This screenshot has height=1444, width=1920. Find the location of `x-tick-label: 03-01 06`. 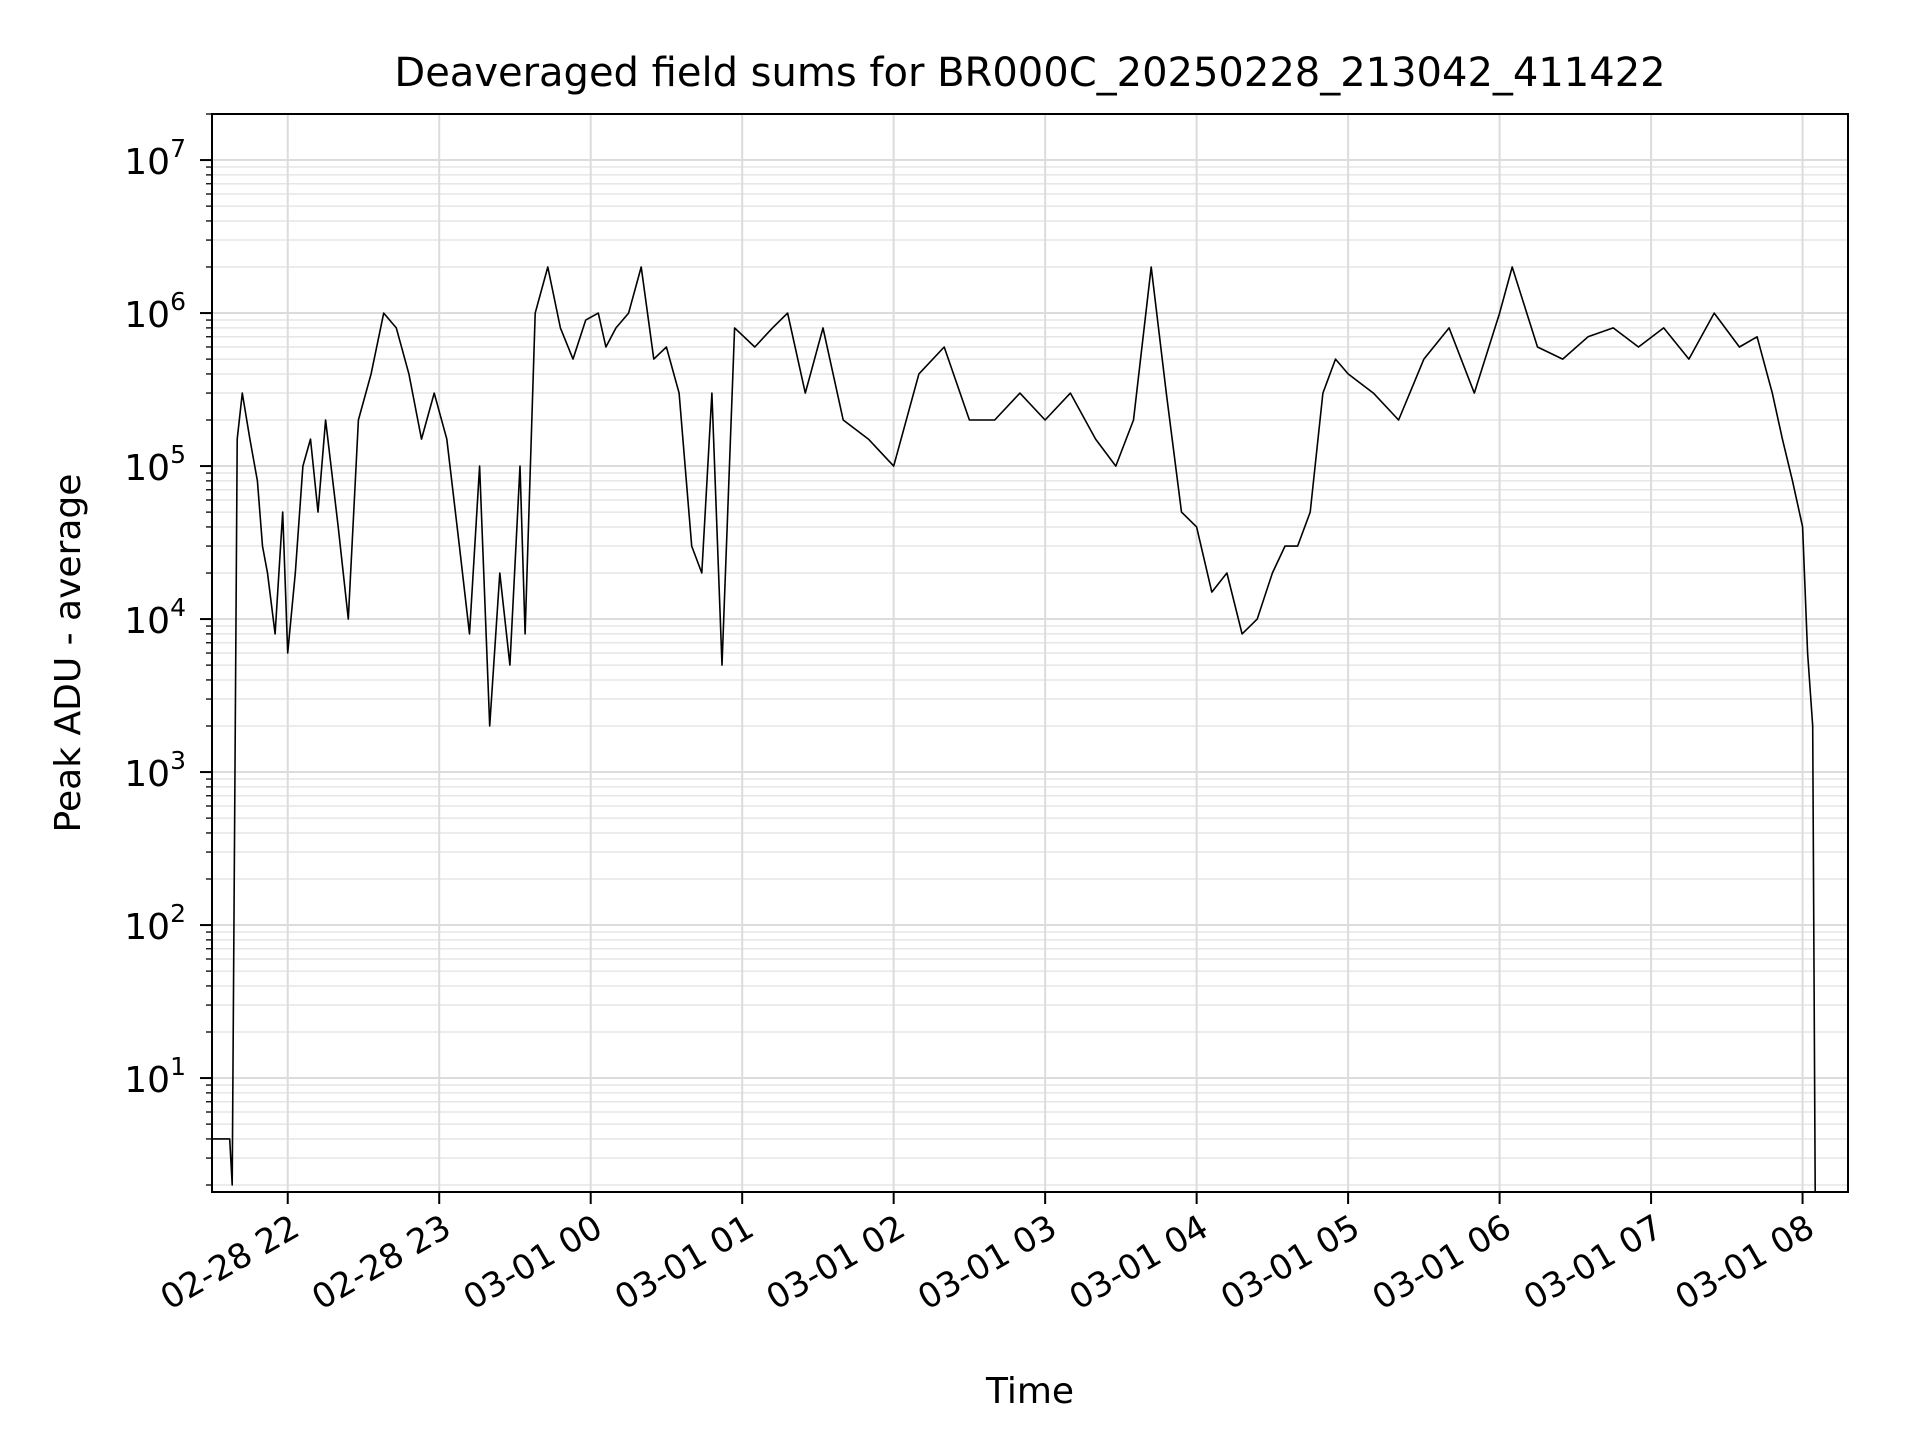

x-tick-label: 03-01 06 is located at coordinates (1442, 1262).